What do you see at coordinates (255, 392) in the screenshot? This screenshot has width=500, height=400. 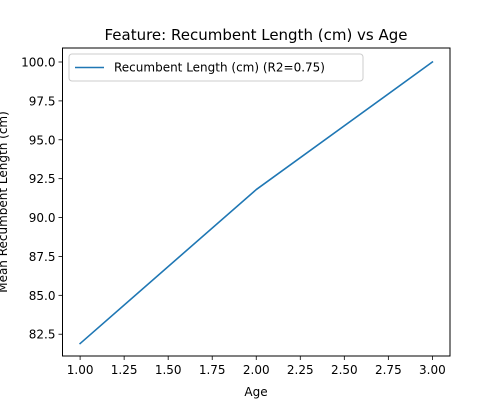 I see `x-axis-label: Age` at bounding box center [255, 392].